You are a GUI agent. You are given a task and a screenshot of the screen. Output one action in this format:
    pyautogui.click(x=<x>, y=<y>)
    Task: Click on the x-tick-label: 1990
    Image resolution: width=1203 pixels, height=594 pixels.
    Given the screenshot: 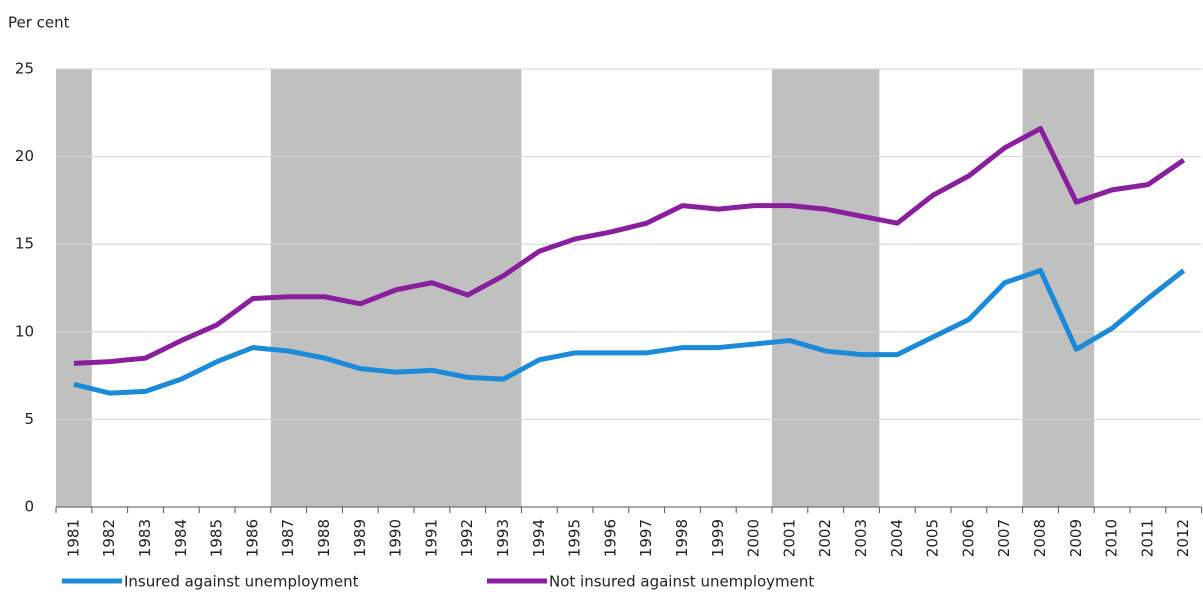 What is the action you would take?
    pyautogui.click(x=396, y=538)
    